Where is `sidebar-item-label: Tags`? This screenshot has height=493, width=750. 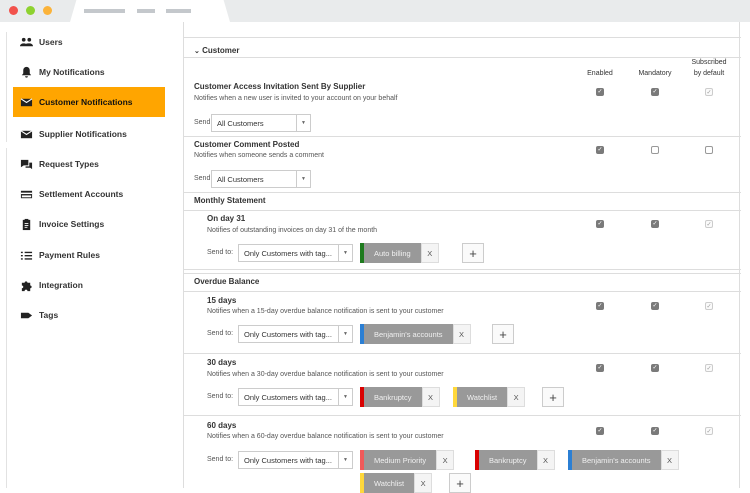
sidebar-item-label: Tags is located at coordinates (49, 315).